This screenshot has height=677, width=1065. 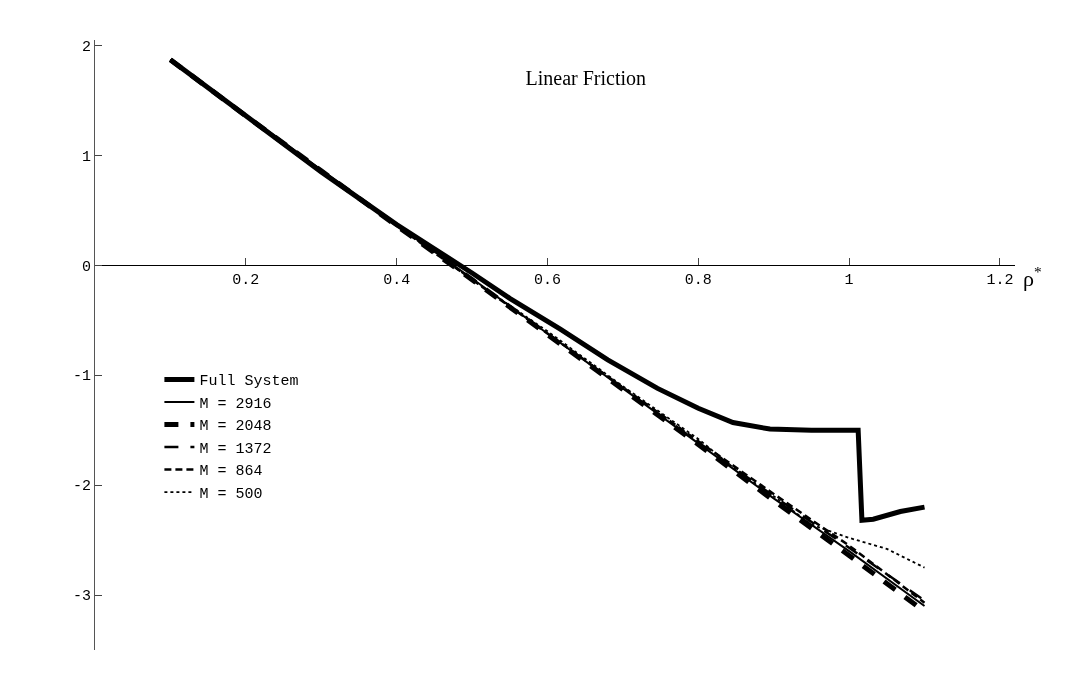 I want to click on x-tick-label: 1.2, so click(x=1000, y=281).